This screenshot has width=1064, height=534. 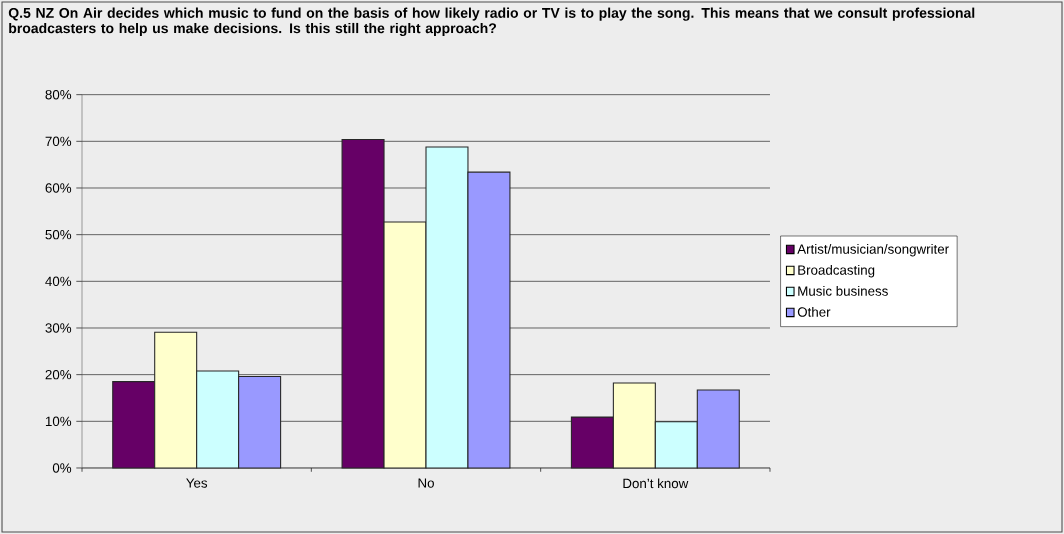 I want to click on y-tick-label: 60%, so click(x=58, y=188).